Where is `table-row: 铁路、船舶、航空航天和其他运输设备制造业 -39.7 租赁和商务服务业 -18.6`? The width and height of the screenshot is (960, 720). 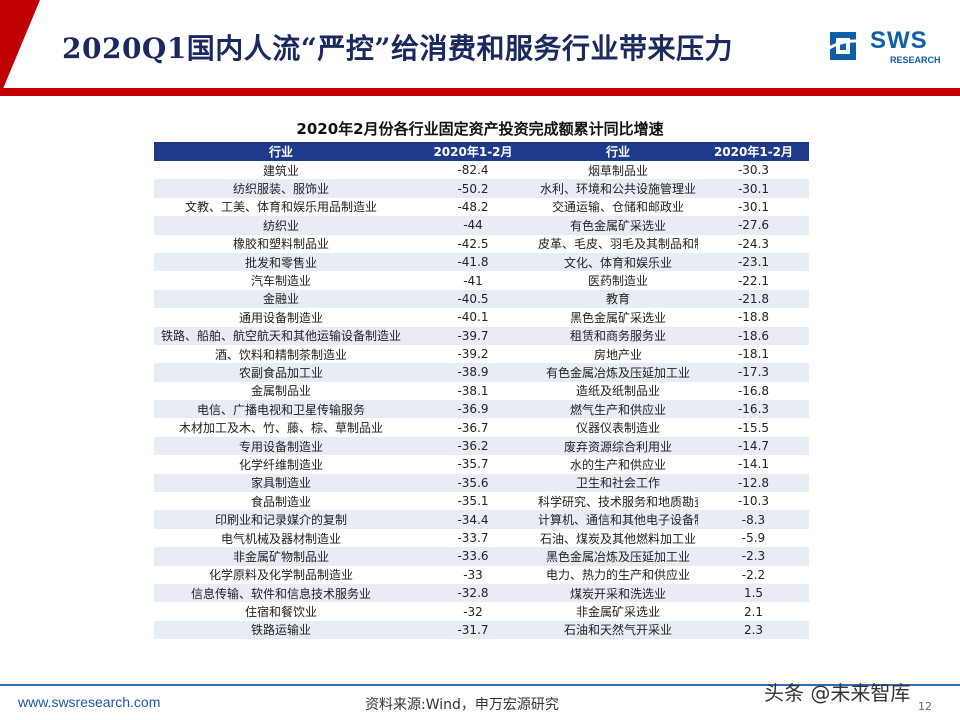
table-row: 铁路、船舶、航空航天和其他运输设备制造业 -39.7 租赁和商务服务业 -18.6 is located at coordinates (481, 335).